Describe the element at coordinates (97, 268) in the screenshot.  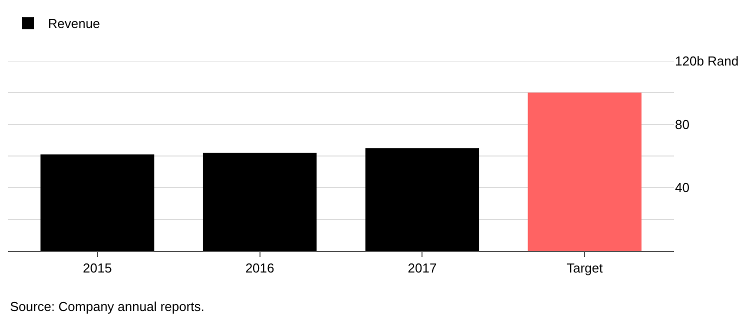
I see `x-tick-label: 2015` at that location.